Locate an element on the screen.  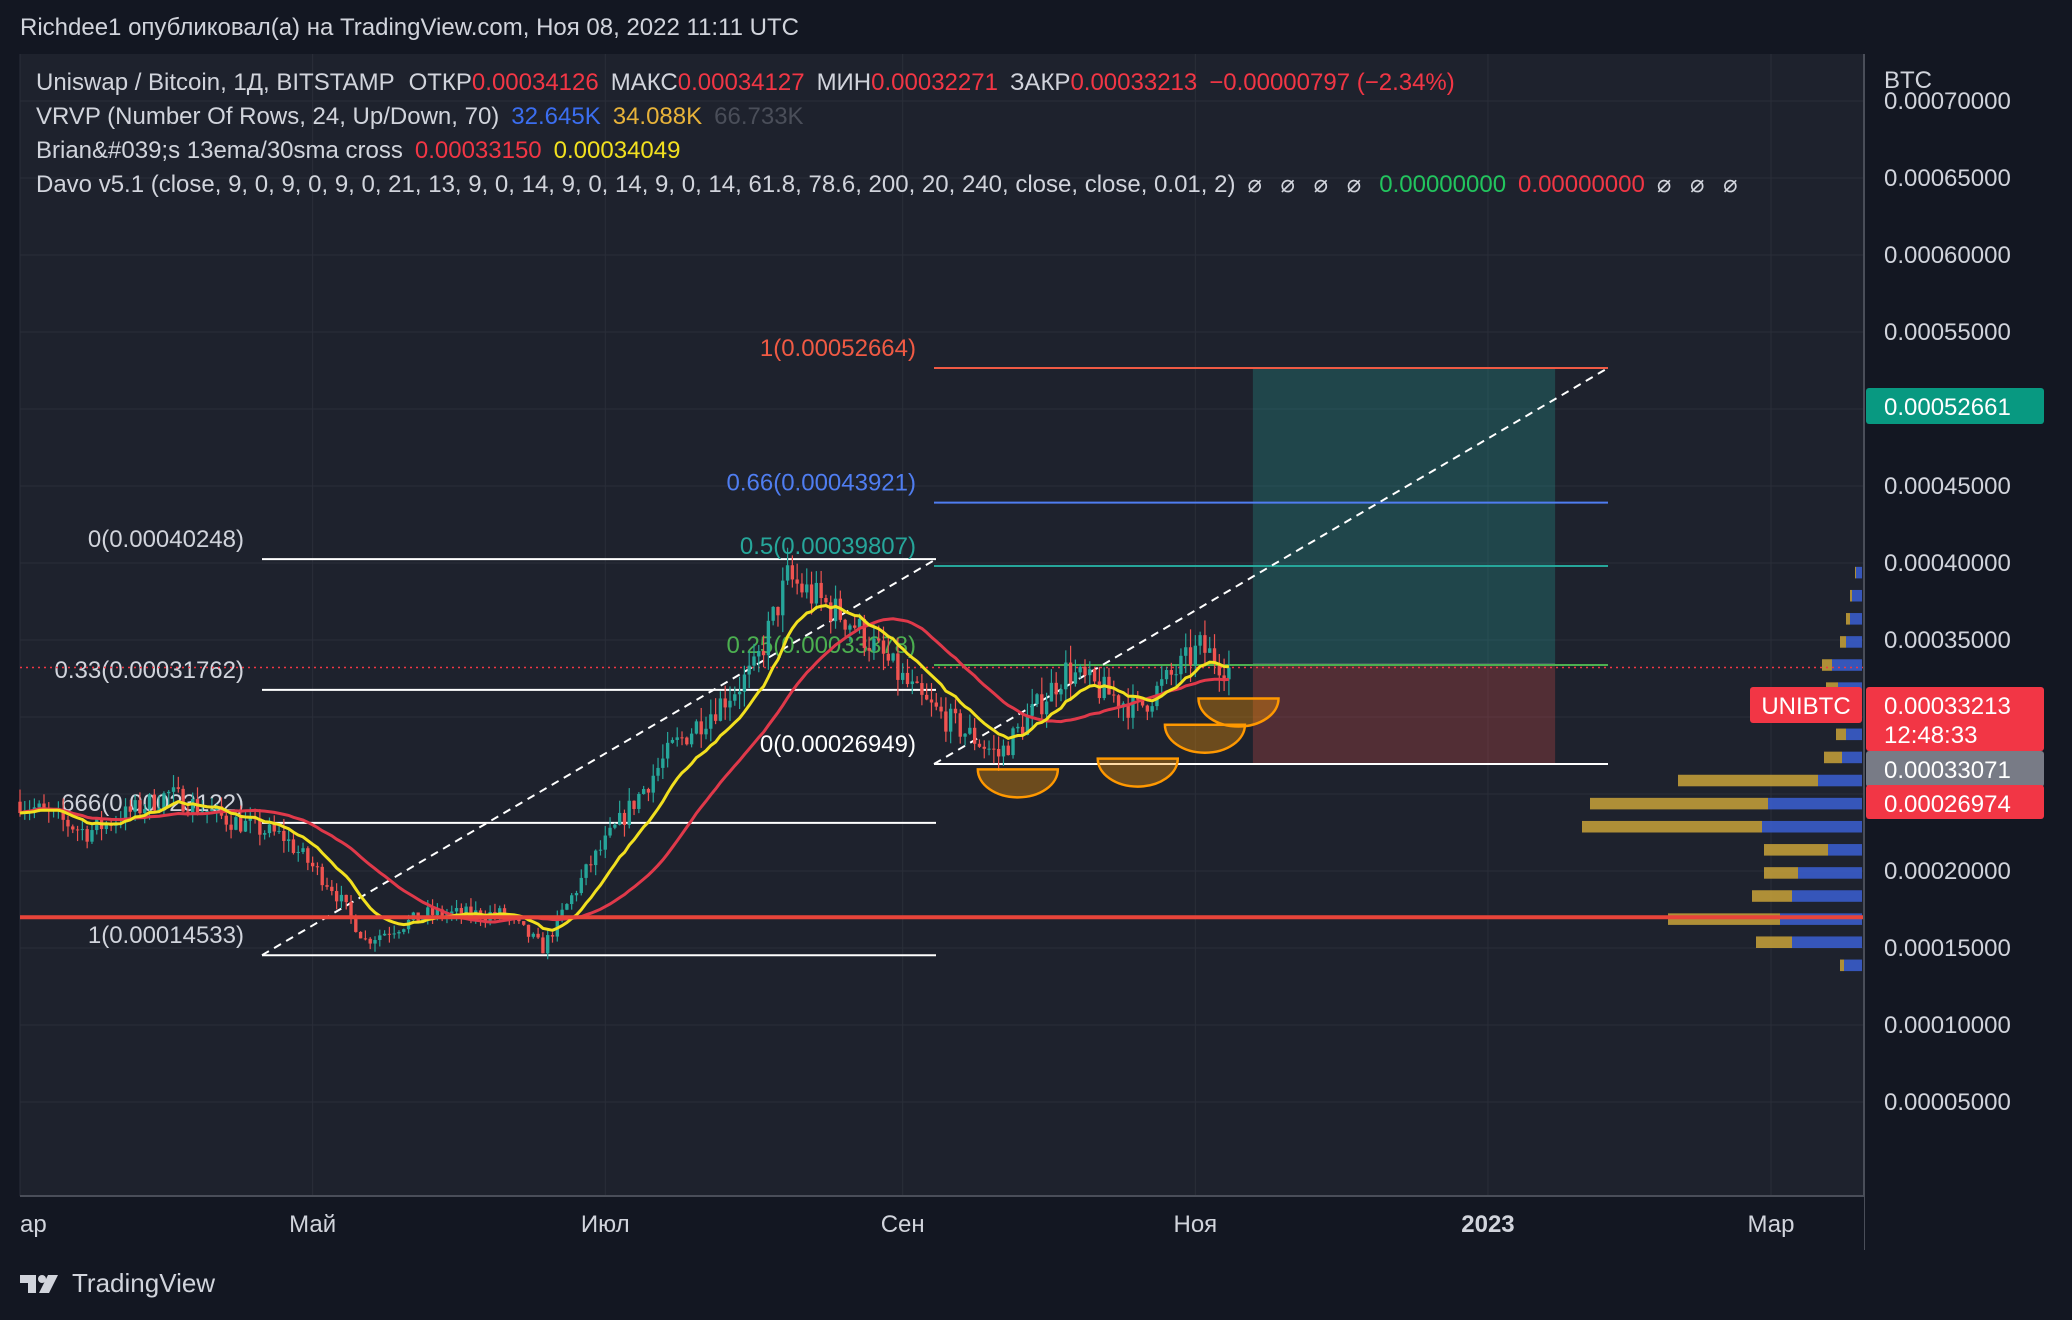
ema-v1: 0.00033150 is located at coordinates (478, 150).